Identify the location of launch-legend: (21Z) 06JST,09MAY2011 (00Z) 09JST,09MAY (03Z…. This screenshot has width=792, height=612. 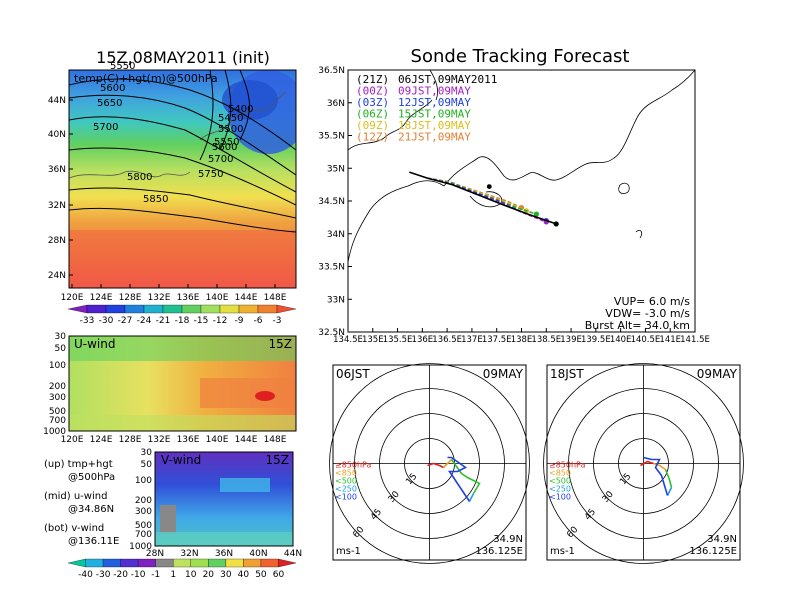
(426, 108).